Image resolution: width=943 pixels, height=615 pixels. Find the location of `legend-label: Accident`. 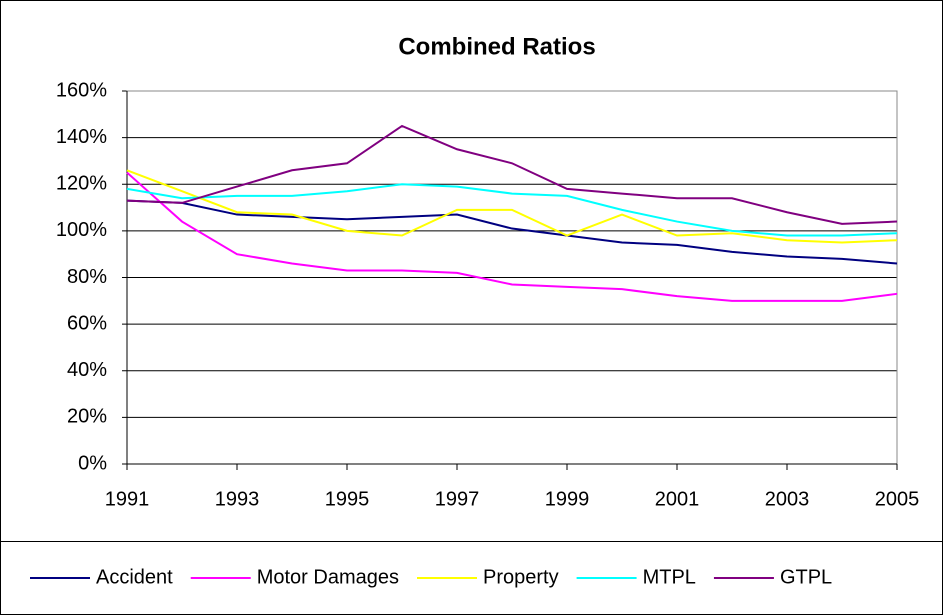

legend-label: Accident is located at coordinates (134, 577).